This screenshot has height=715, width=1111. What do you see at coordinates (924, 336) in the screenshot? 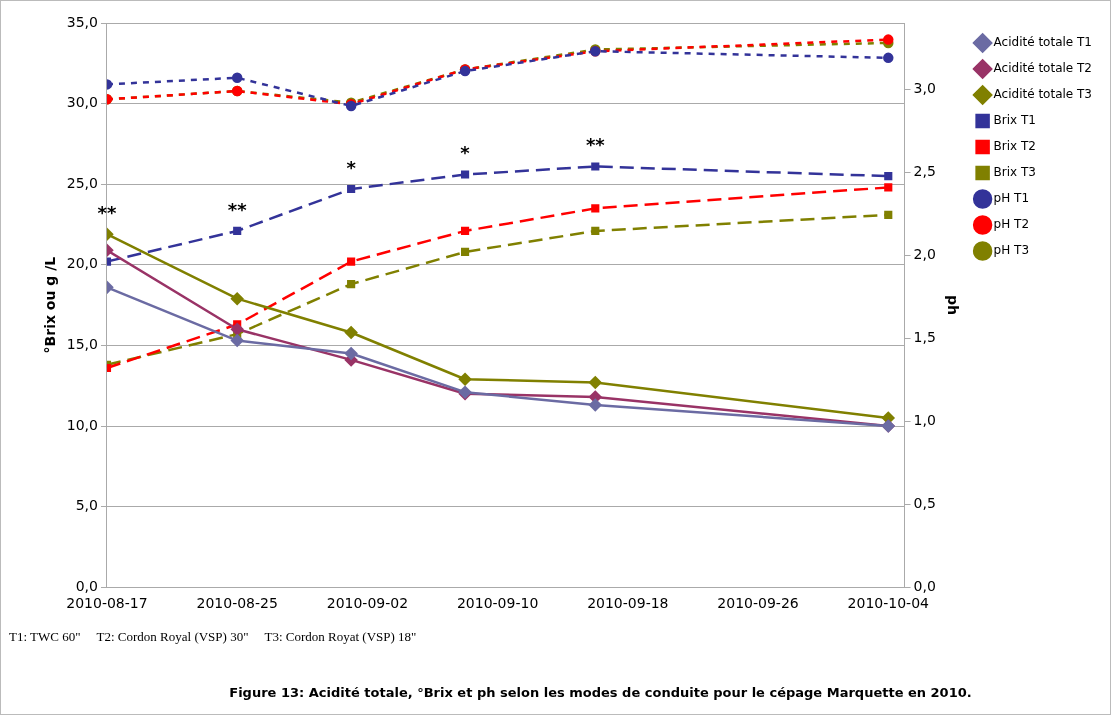
I see `y2-tick-label: 1,5` at bounding box center [924, 336].